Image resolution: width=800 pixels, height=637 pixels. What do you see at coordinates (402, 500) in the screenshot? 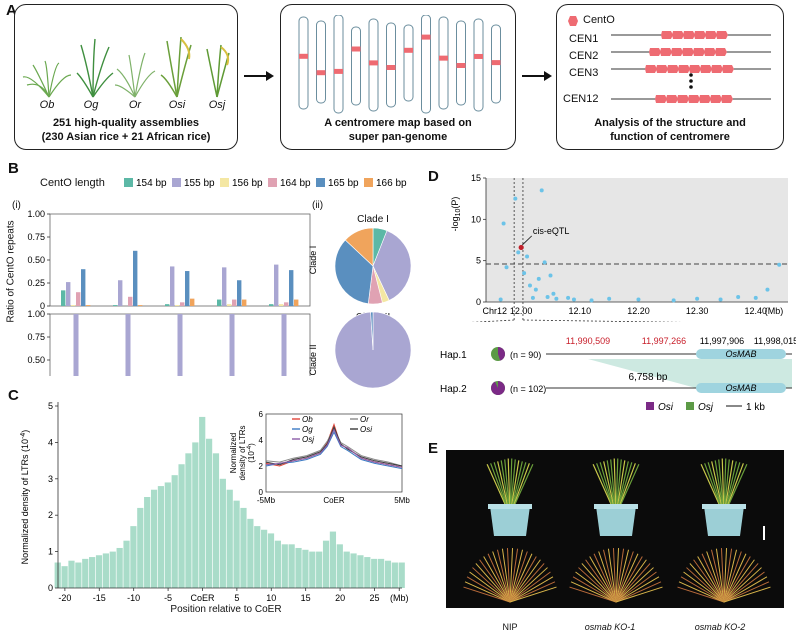
I see `inset-x-tick-label: 5Mb` at bounding box center [402, 500].